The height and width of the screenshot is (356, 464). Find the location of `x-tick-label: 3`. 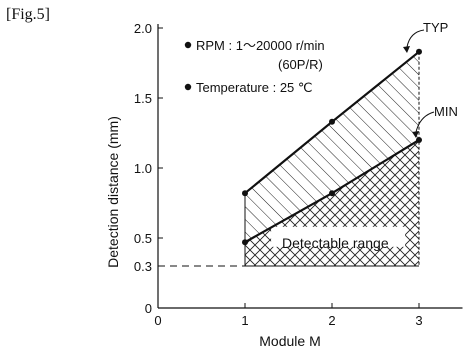

x-tick-label: 3 is located at coordinates (418, 320).